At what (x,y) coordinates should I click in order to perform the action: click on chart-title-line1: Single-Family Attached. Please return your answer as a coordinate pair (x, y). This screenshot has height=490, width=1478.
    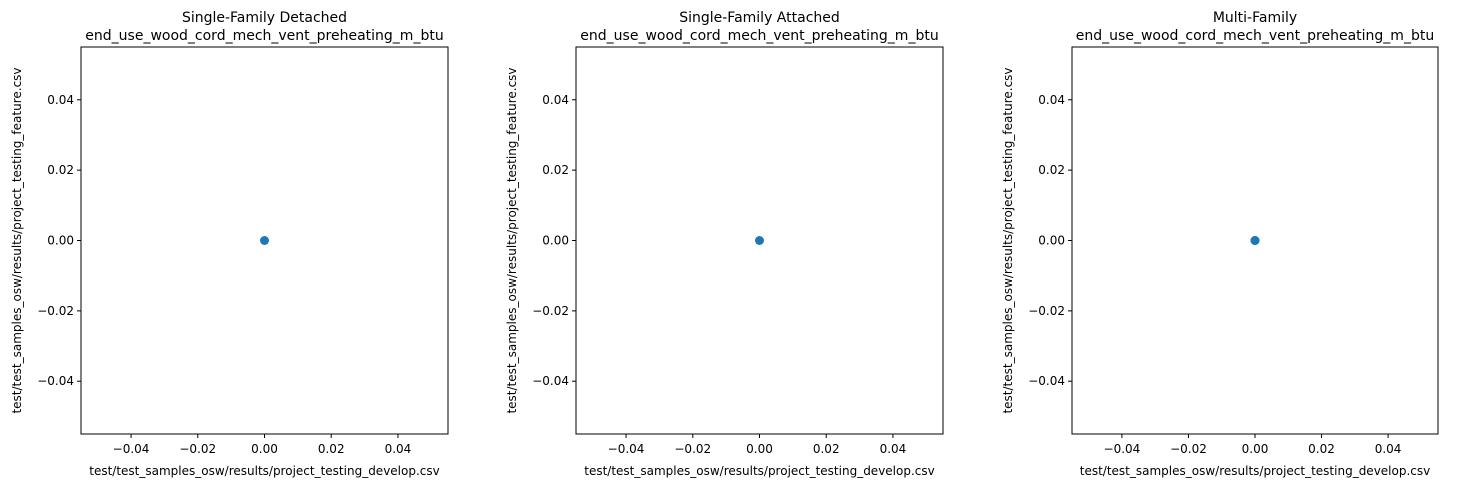
    Looking at the image, I should click on (759, 18).